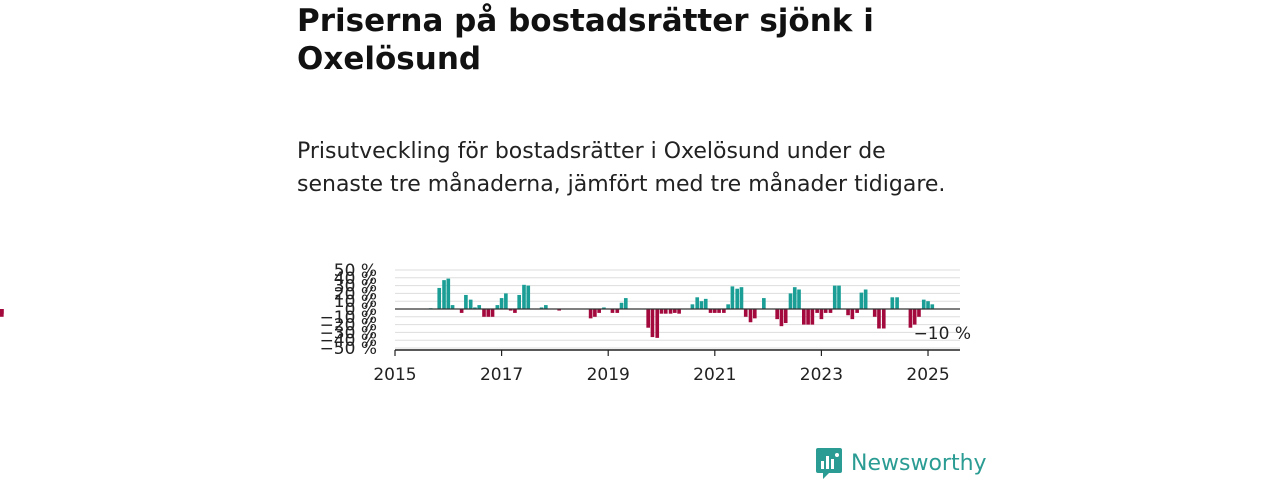 The image size is (1280, 480). Describe the element at coordinates (501, 375) in the screenshot. I see `x-tick-label: 2017` at that location.